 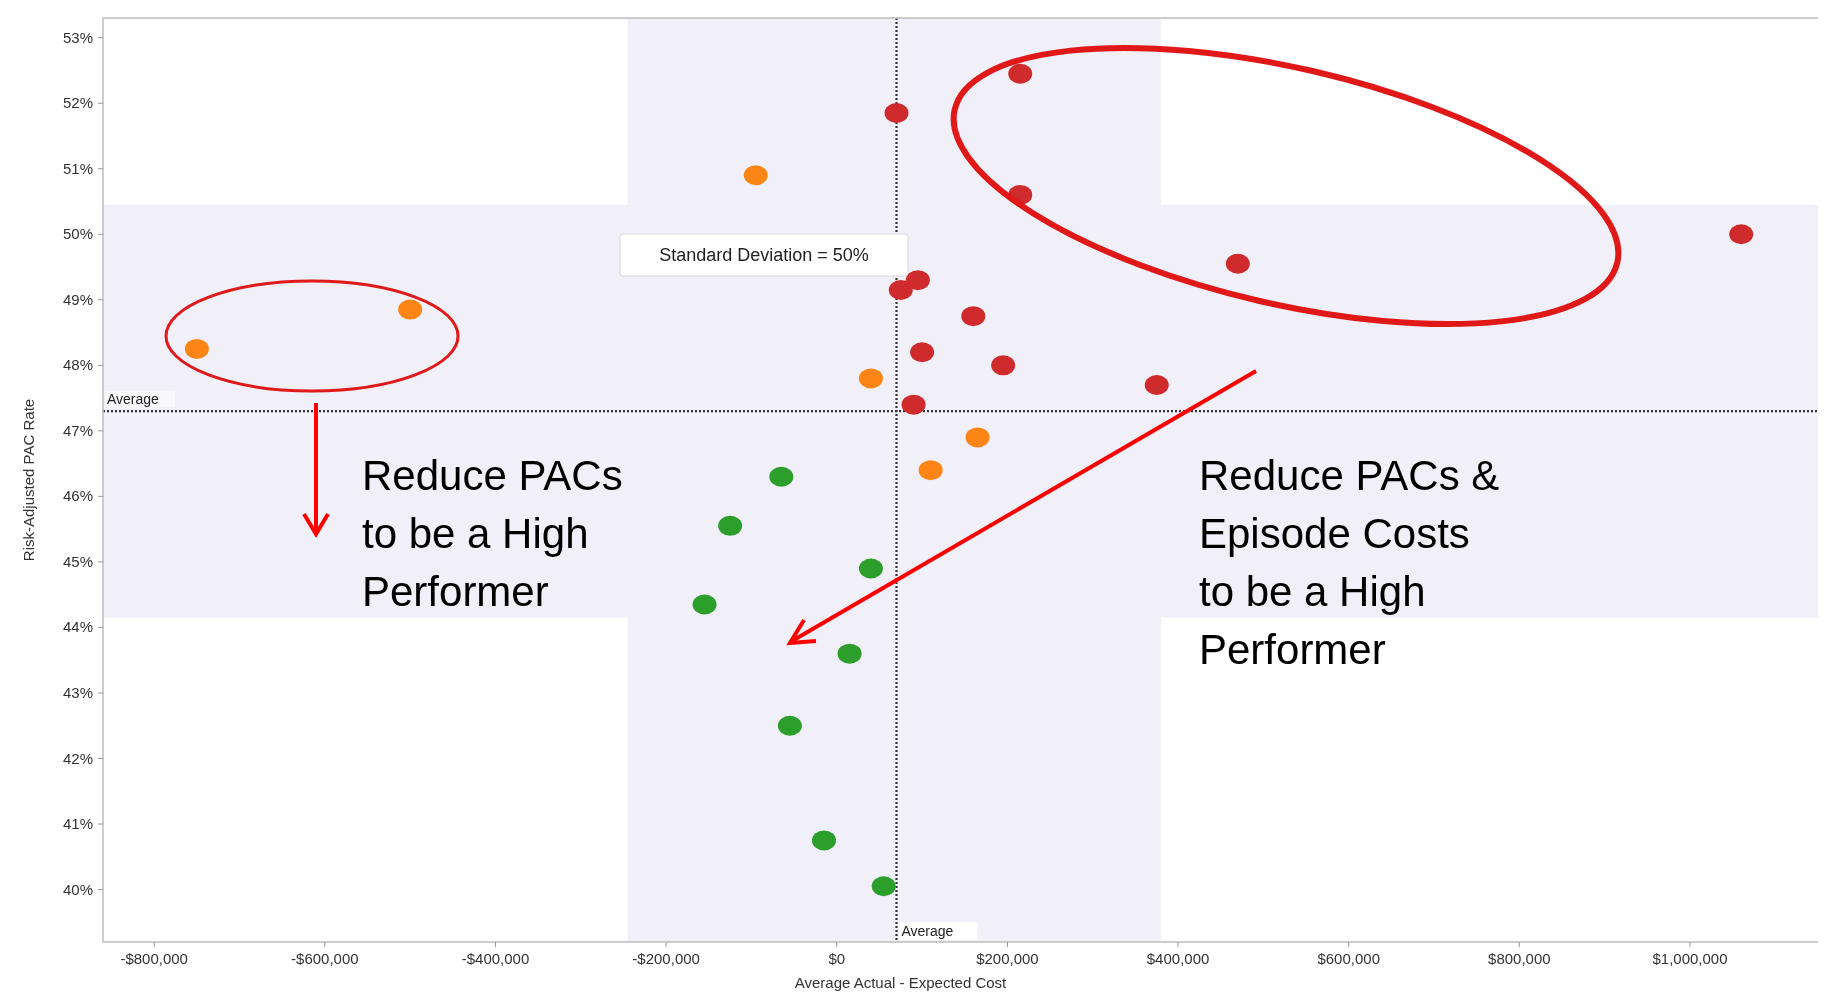 I want to click on y-tick-label: 51%, so click(x=77, y=168).